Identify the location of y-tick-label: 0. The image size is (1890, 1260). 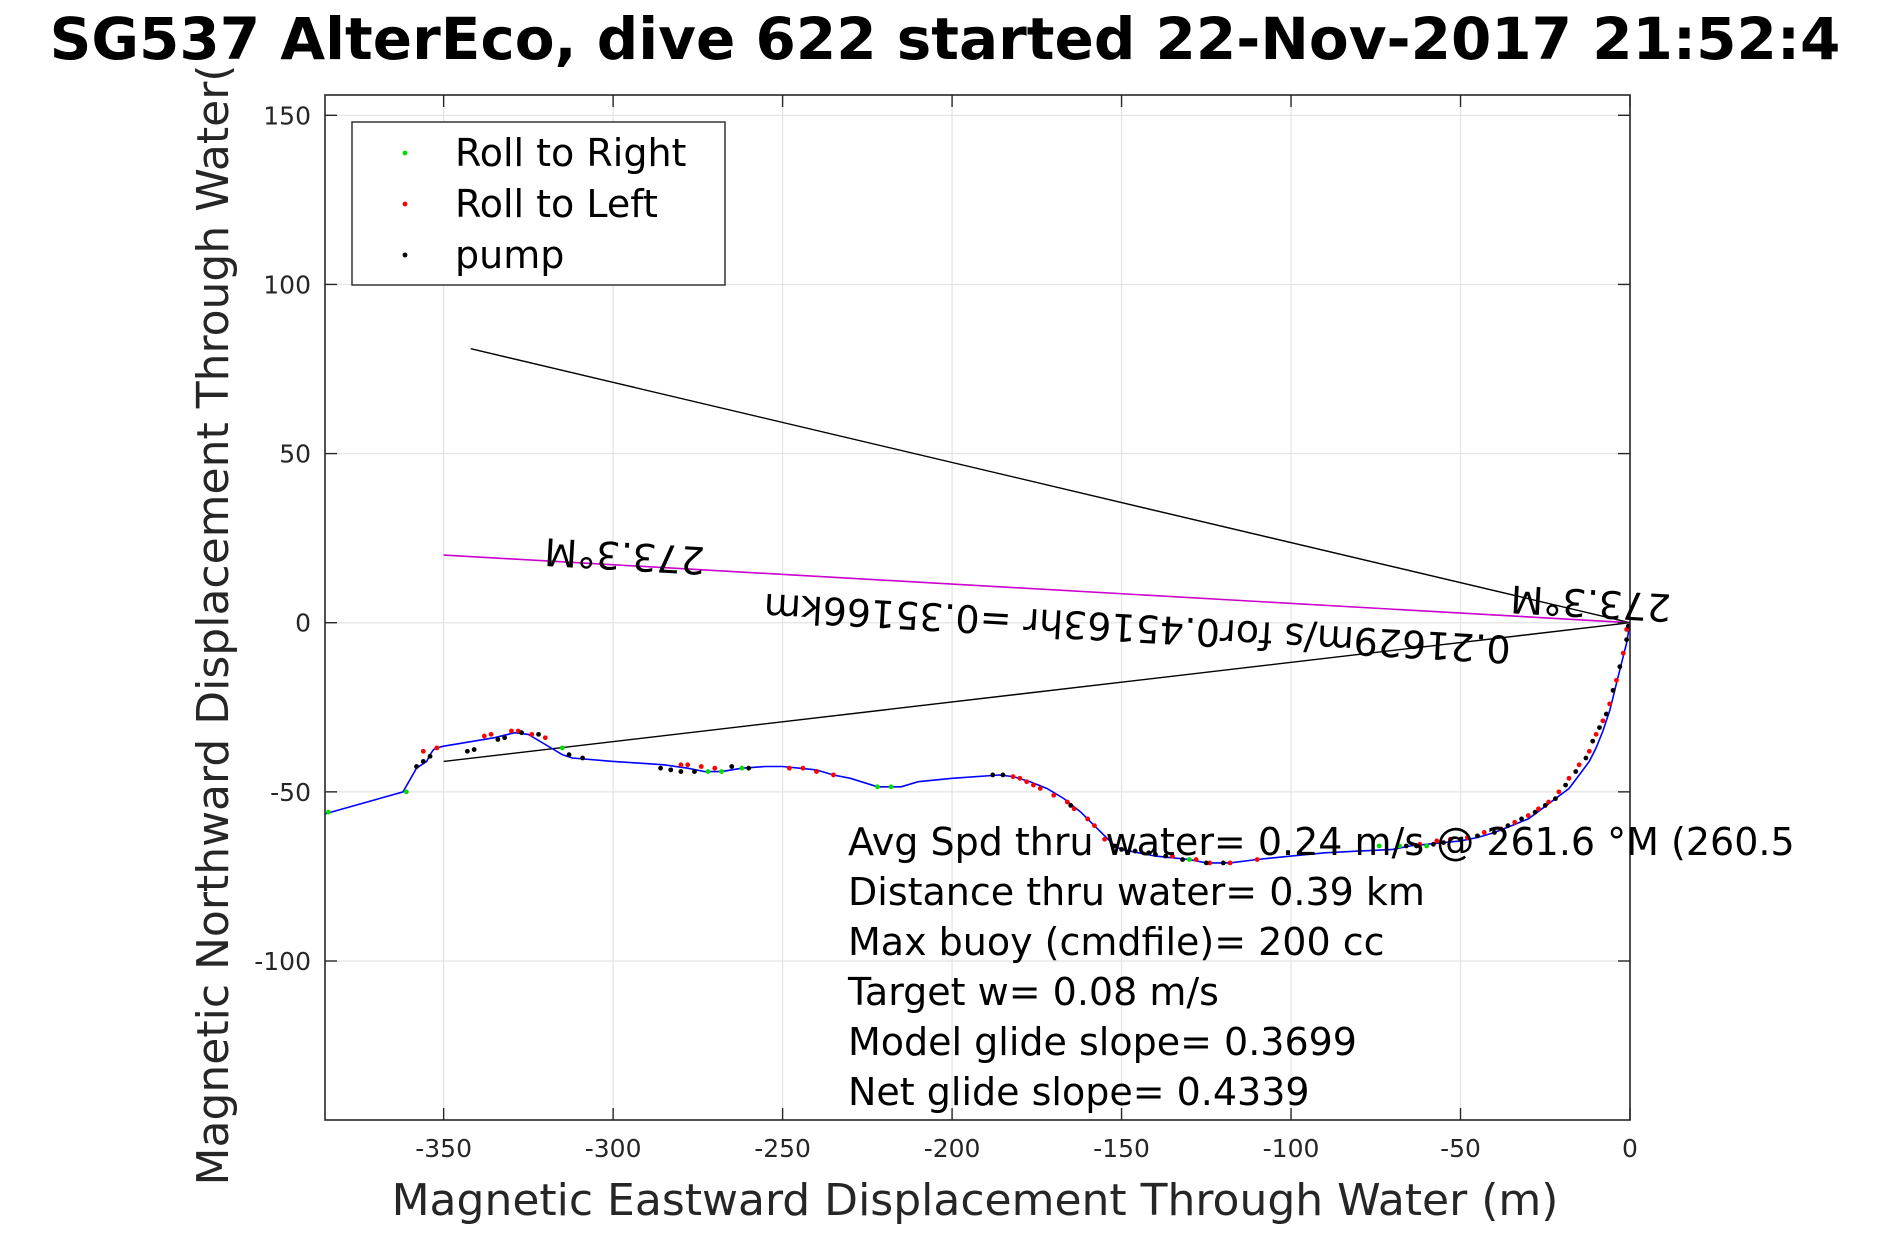
(303, 623).